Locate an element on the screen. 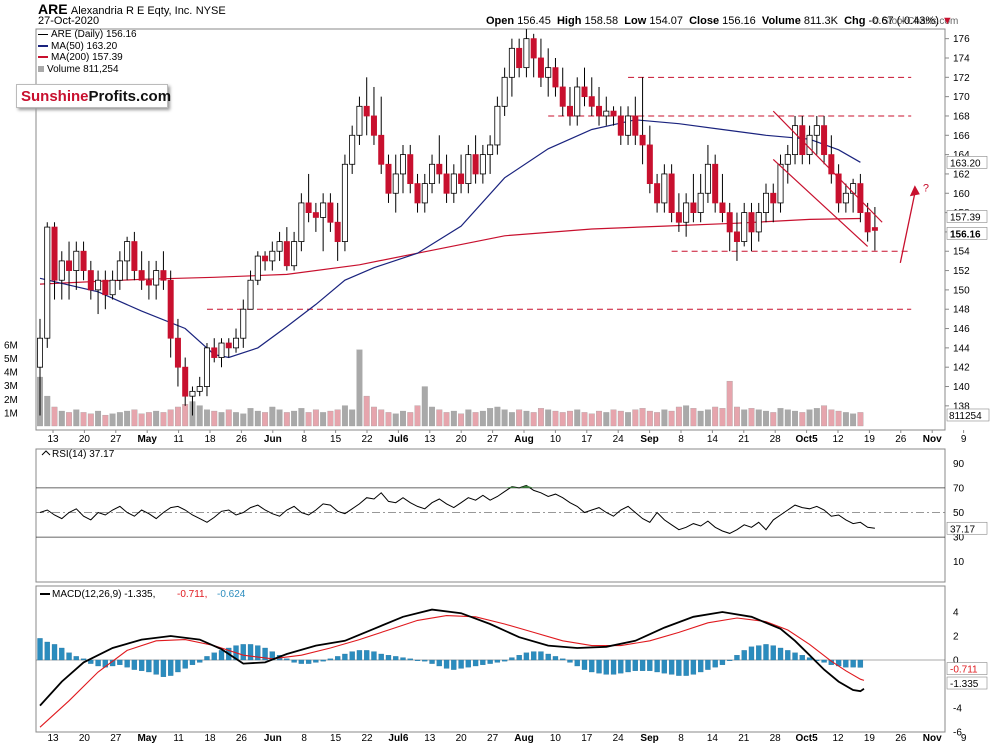  x-axis-label: Oct5 is located at coordinates (806, 439).